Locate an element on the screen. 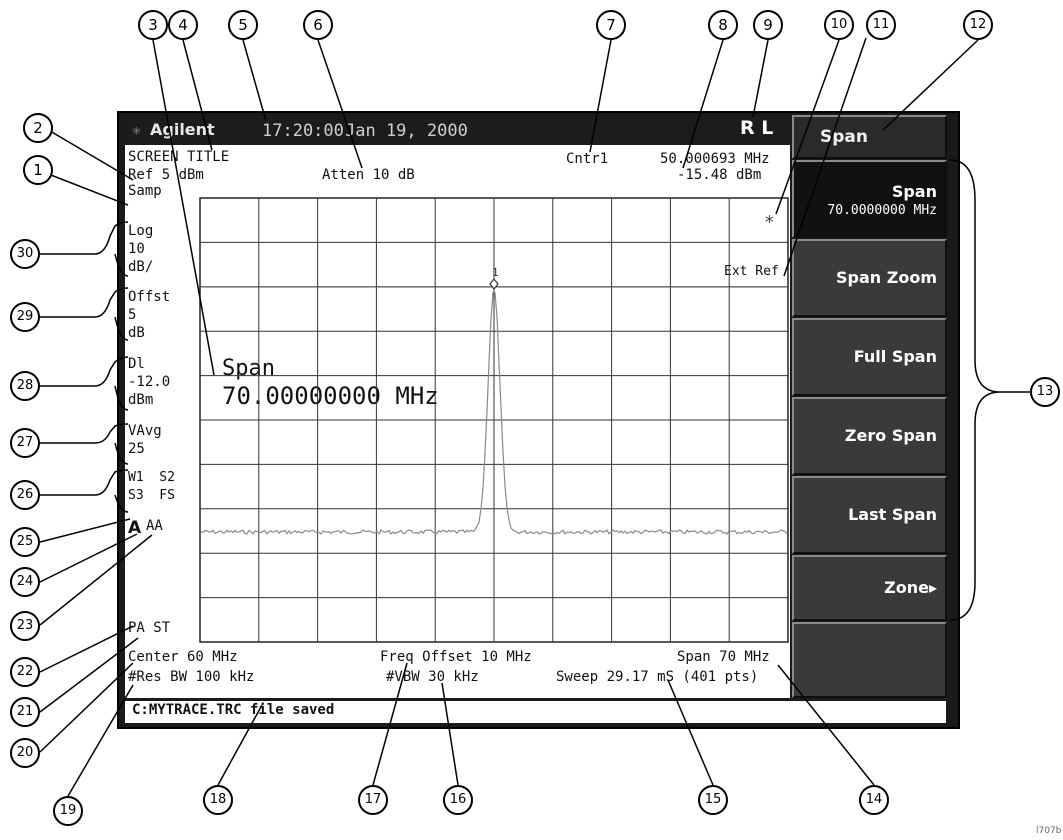 The height and width of the screenshot is (840, 1063). callout-9: 9 is located at coordinates (768, 25).